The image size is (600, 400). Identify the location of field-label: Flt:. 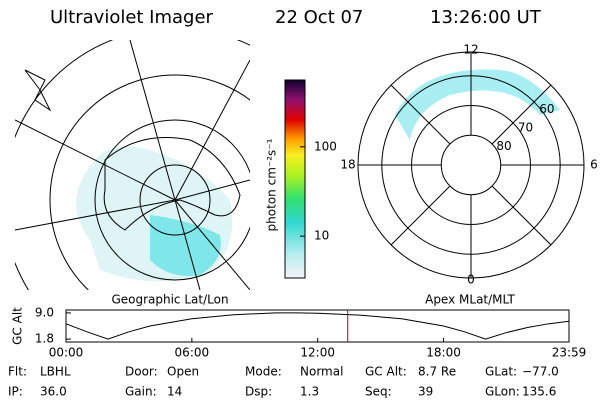
(17, 372).